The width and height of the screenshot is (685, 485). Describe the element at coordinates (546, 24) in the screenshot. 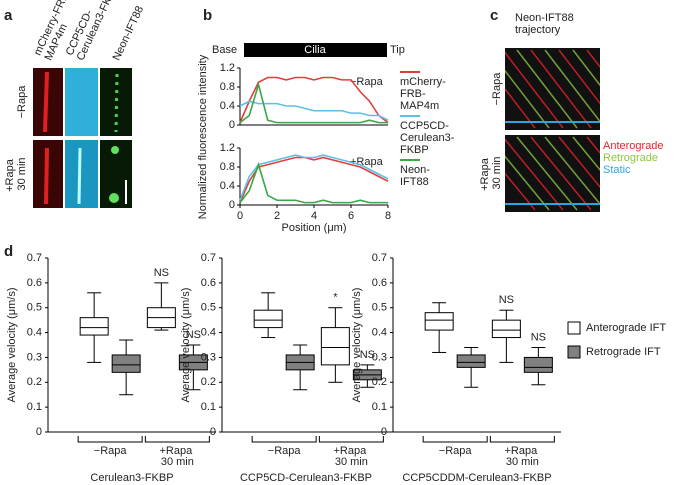

I see `kymo-title: Neon-IFT88 trajectory` at that location.